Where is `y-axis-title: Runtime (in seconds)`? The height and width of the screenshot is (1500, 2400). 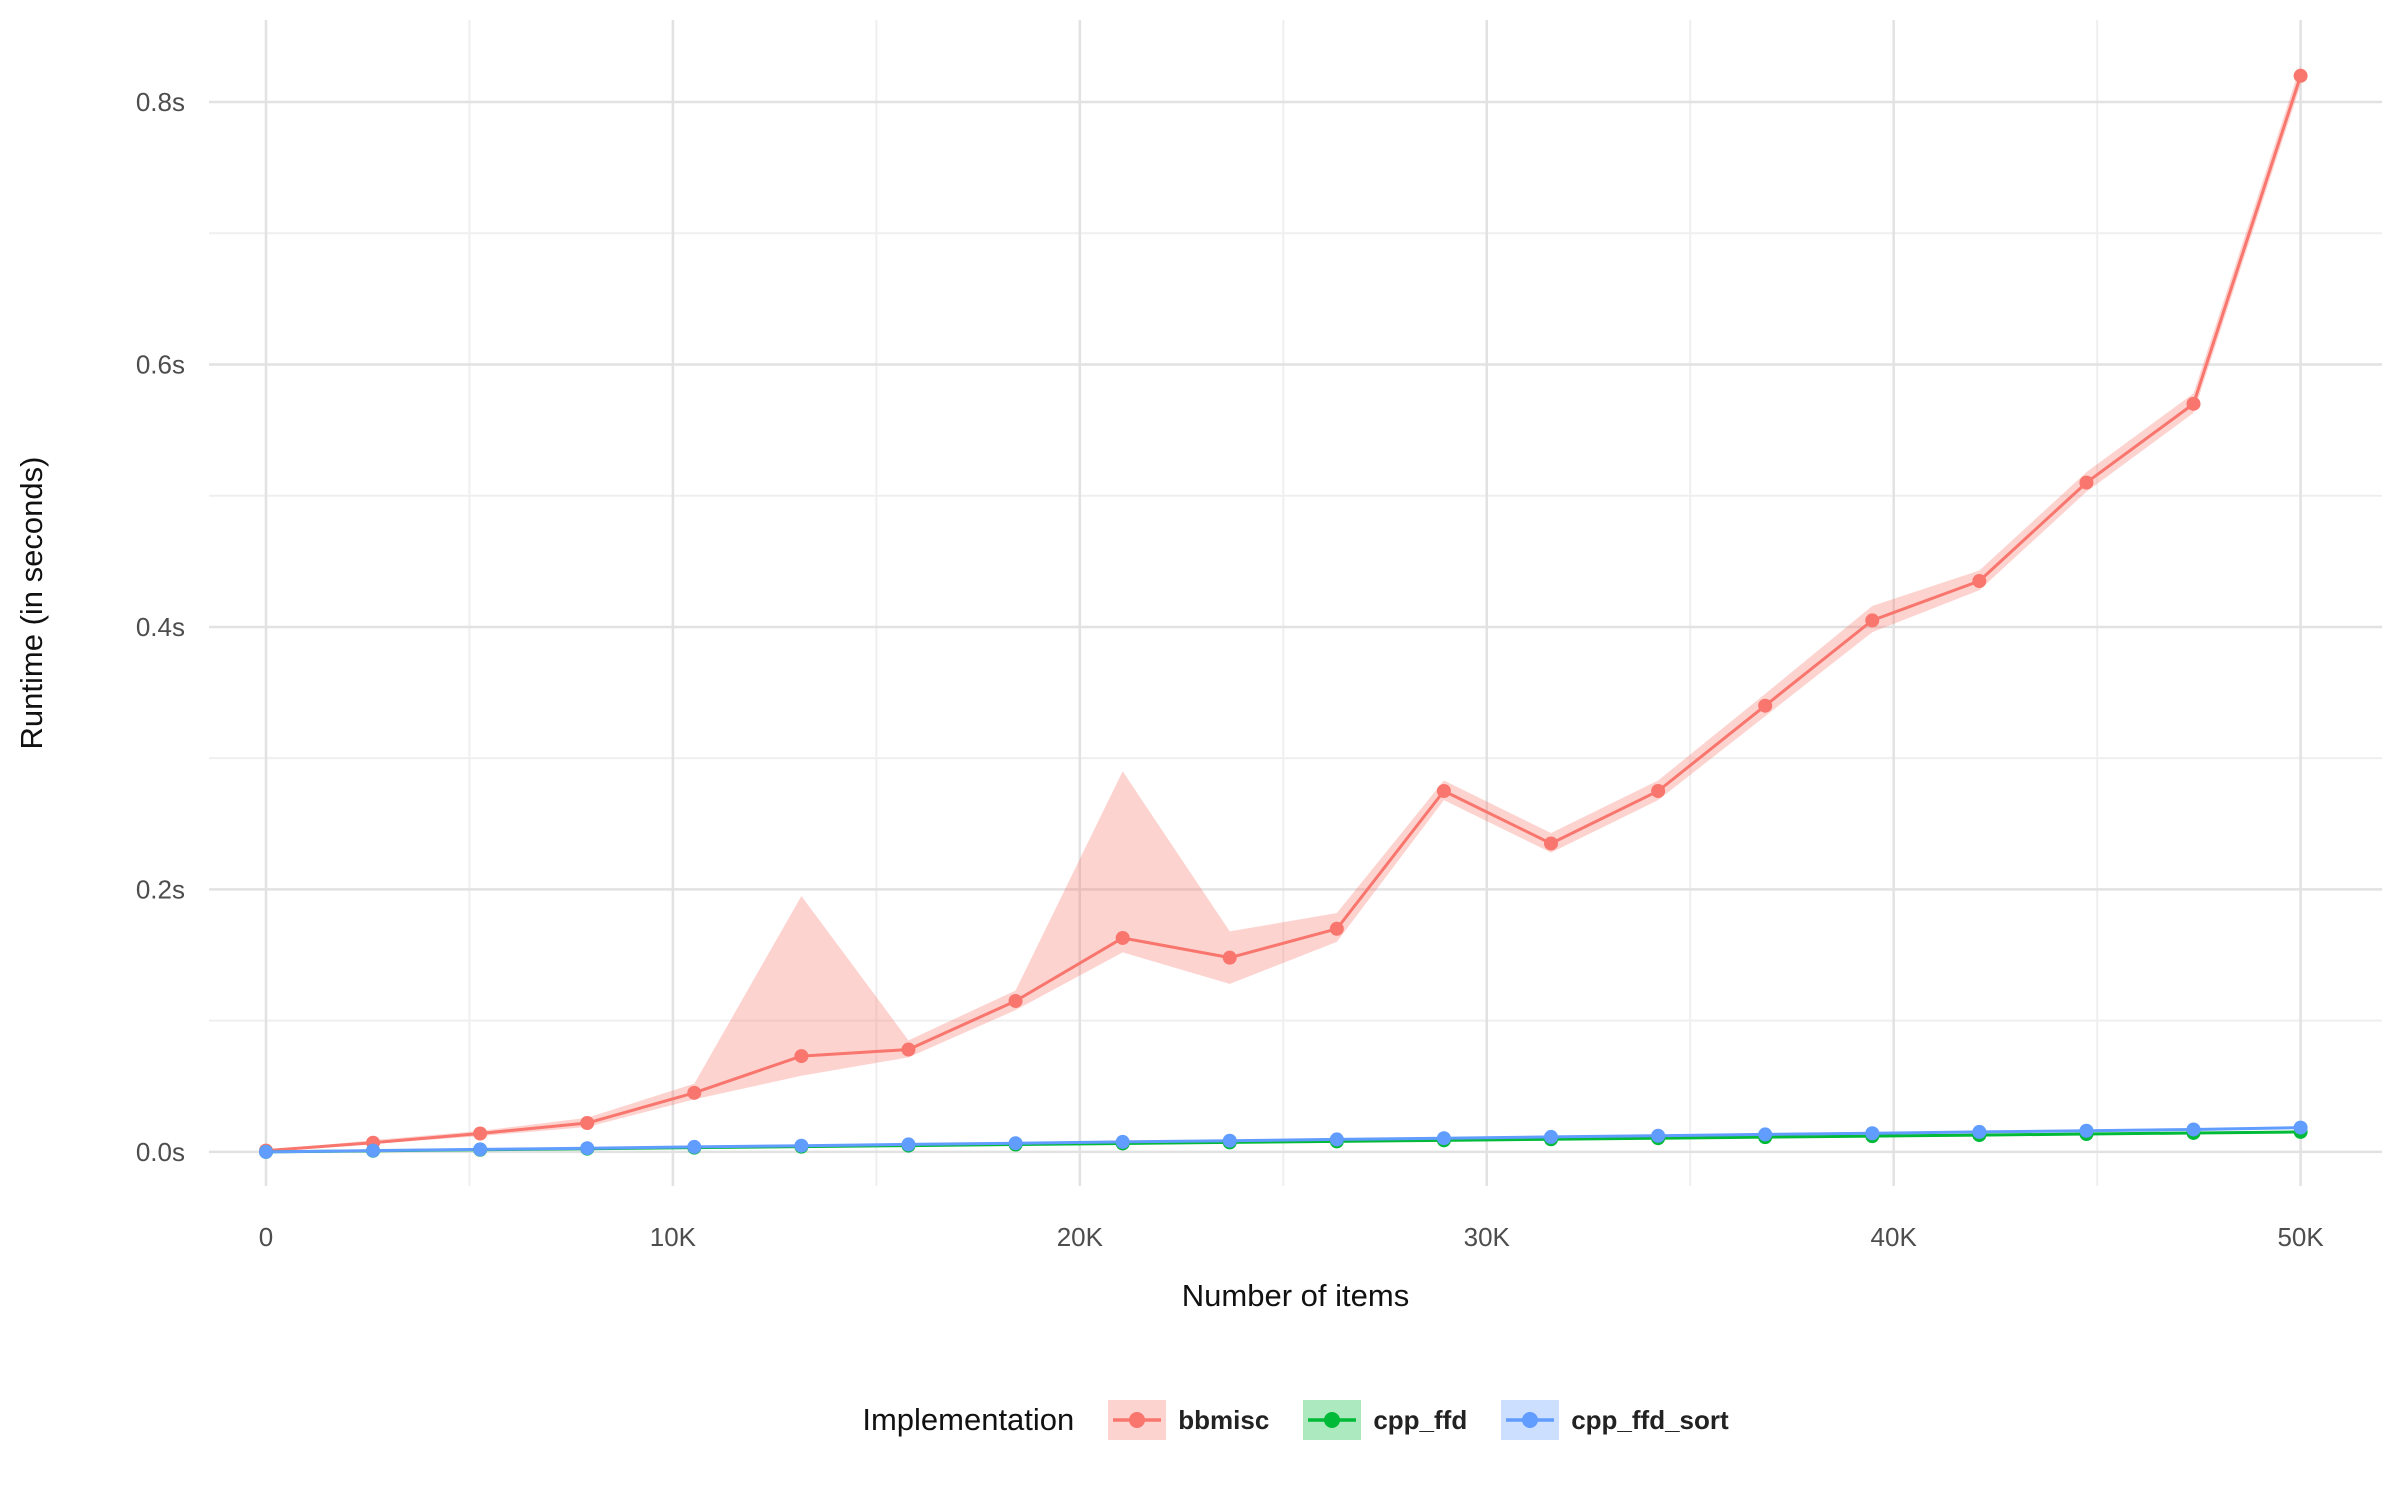 y-axis-title: Runtime (in seconds) is located at coordinates (31, 603).